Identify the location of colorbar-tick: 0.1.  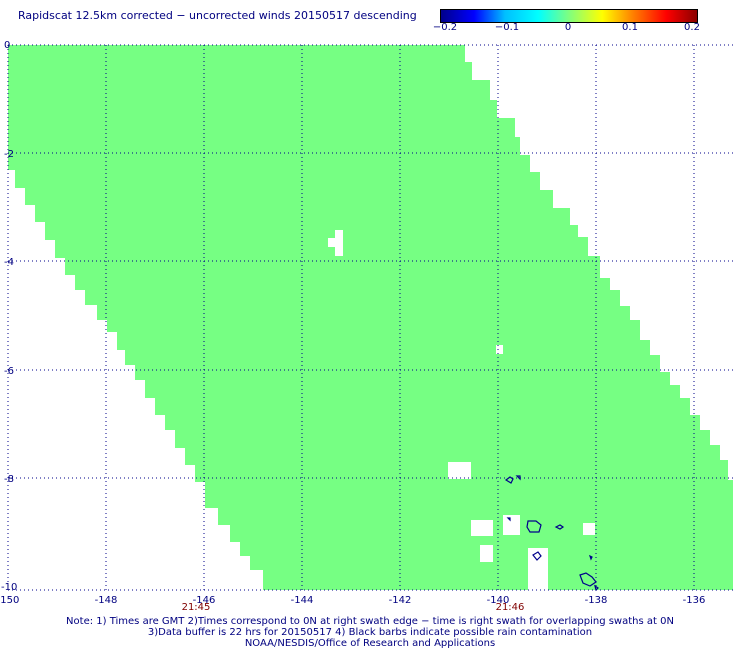
(630, 27).